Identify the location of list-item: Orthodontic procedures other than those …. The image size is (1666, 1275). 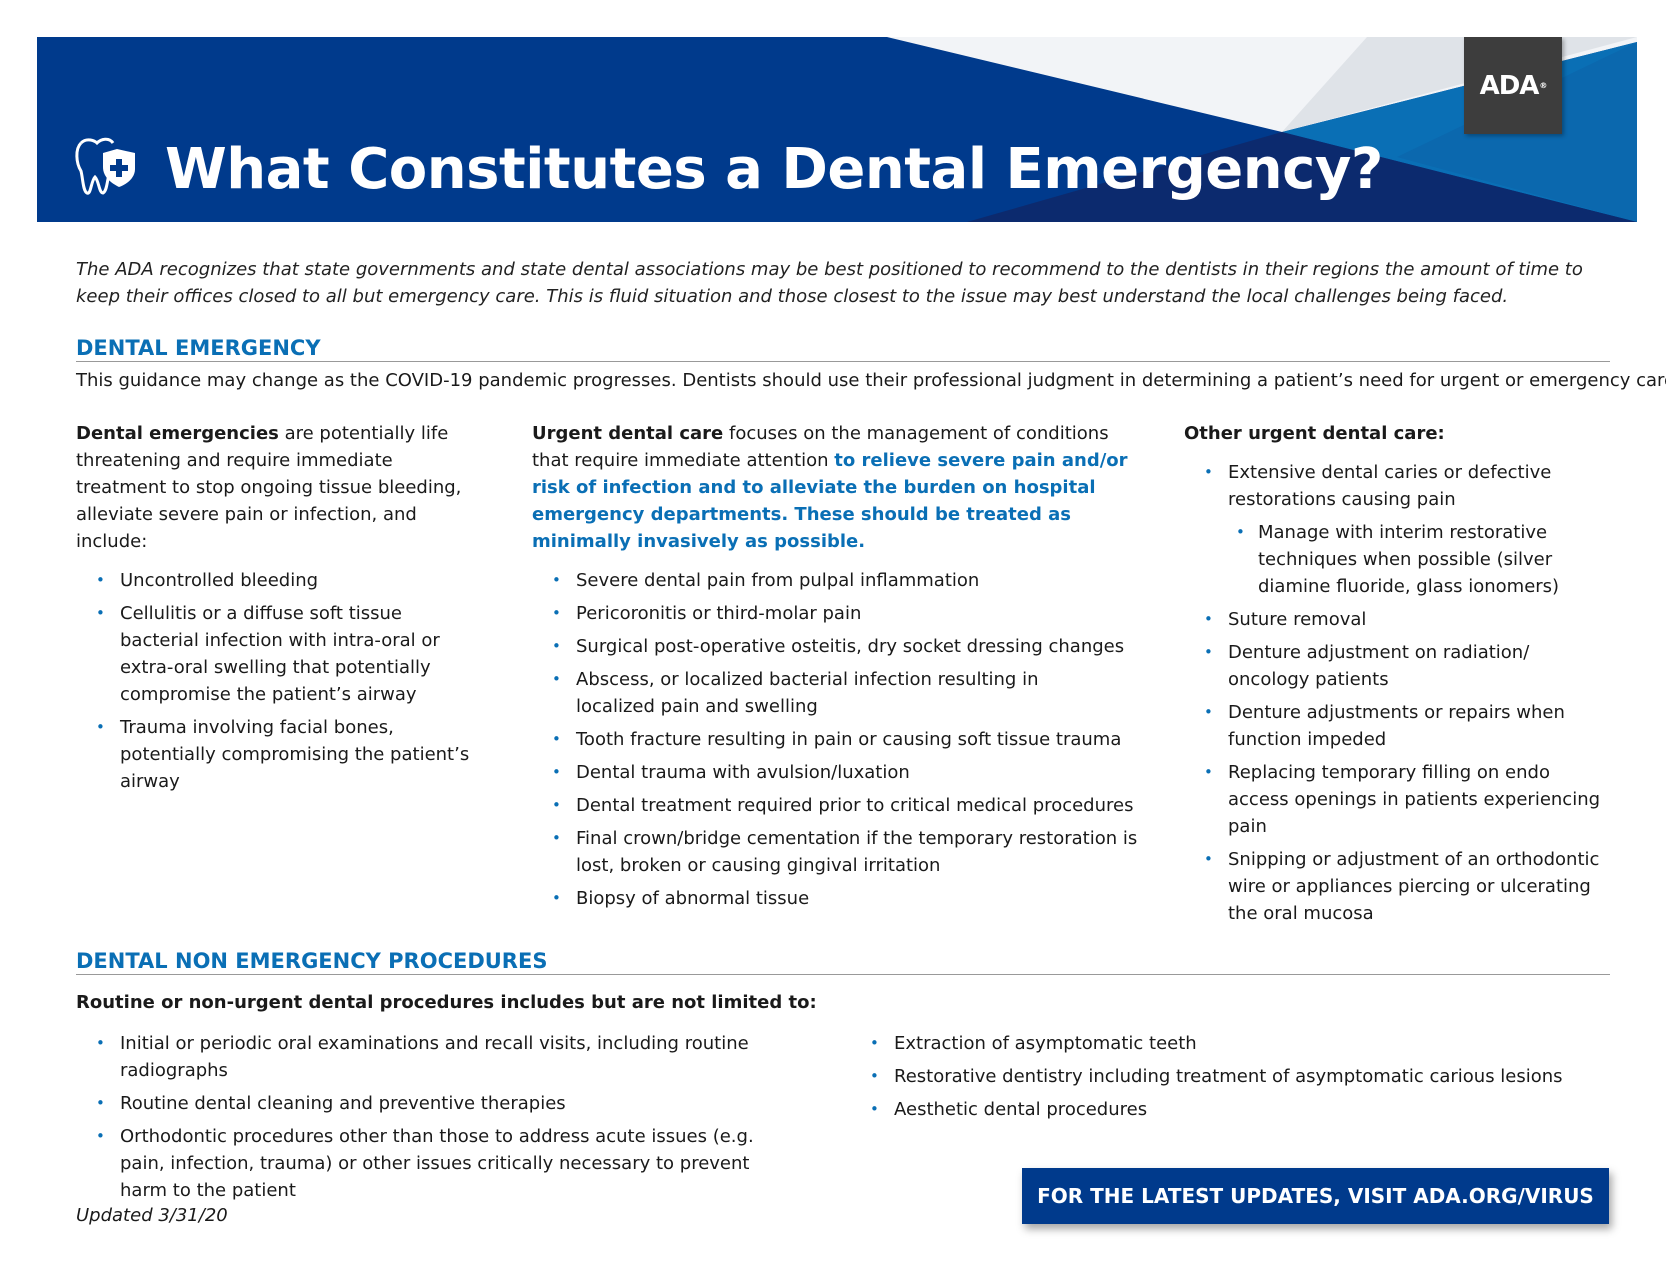
(428, 1163).